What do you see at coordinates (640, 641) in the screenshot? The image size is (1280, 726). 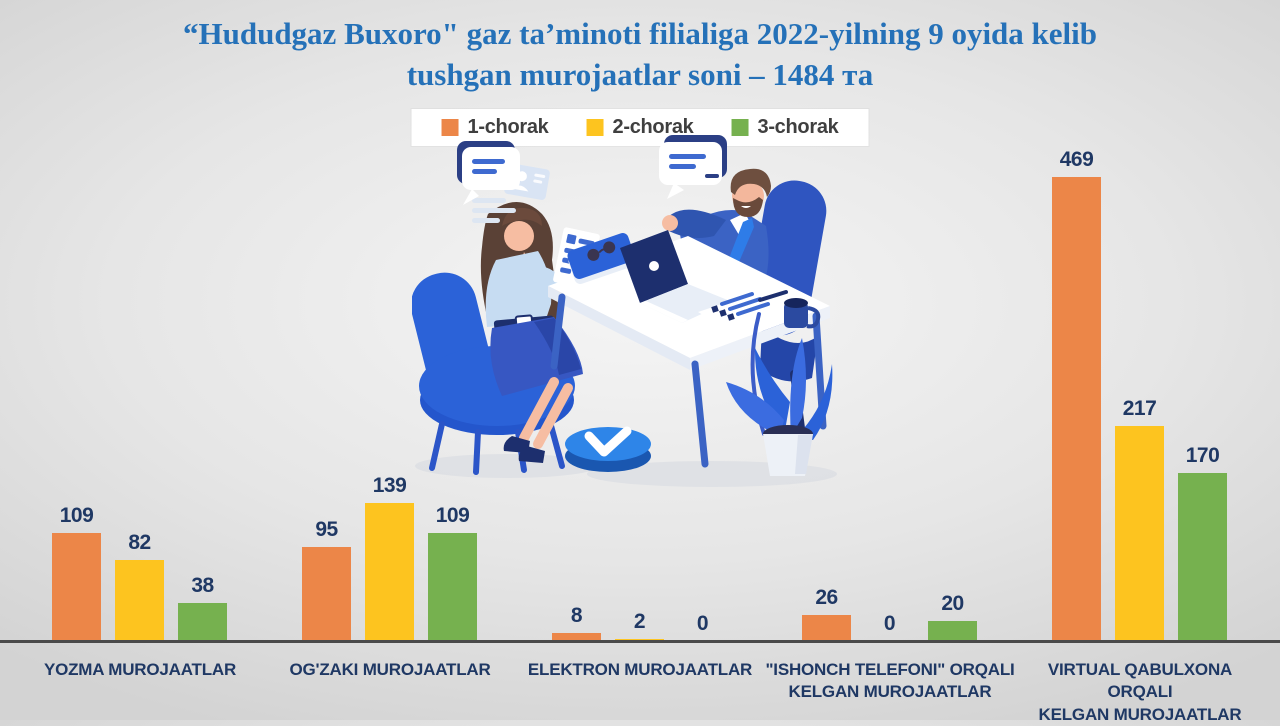 I see `x-axis-line` at bounding box center [640, 641].